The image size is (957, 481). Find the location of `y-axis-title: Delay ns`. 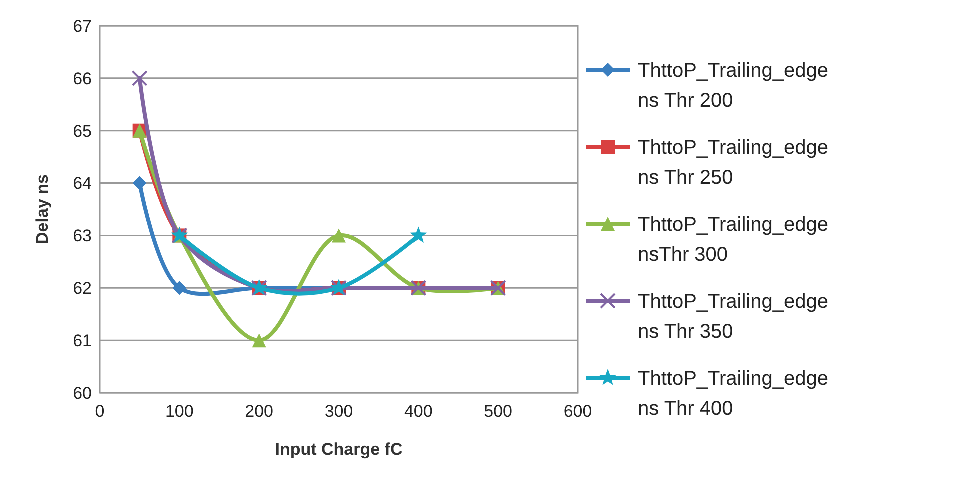

y-axis-title: Delay ns is located at coordinates (42, 209).